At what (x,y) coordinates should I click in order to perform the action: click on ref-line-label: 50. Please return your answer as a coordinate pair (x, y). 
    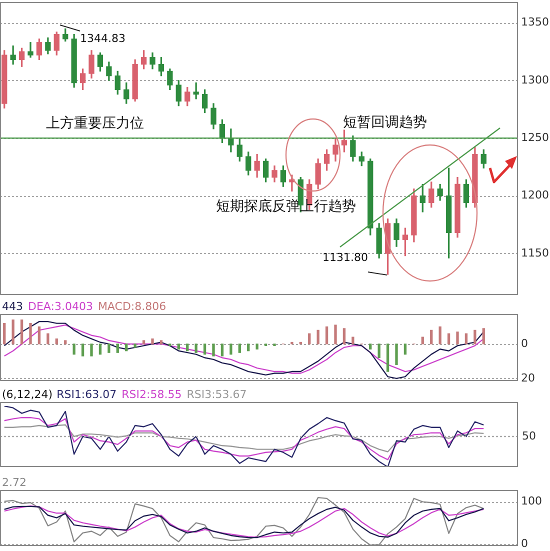
    Looking at the image, I should click on (529, 435).